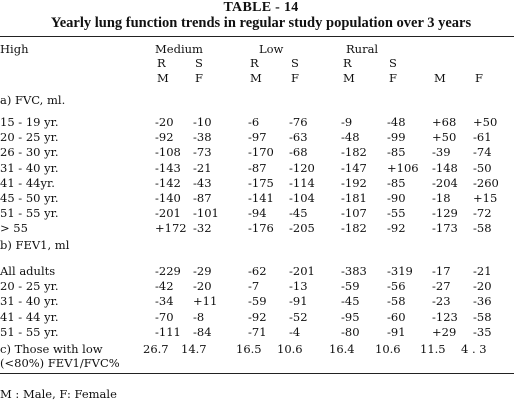  Describe the element at coordinates (482, 213) in the screenshot. I see `fvc-cell: -72` at that location.